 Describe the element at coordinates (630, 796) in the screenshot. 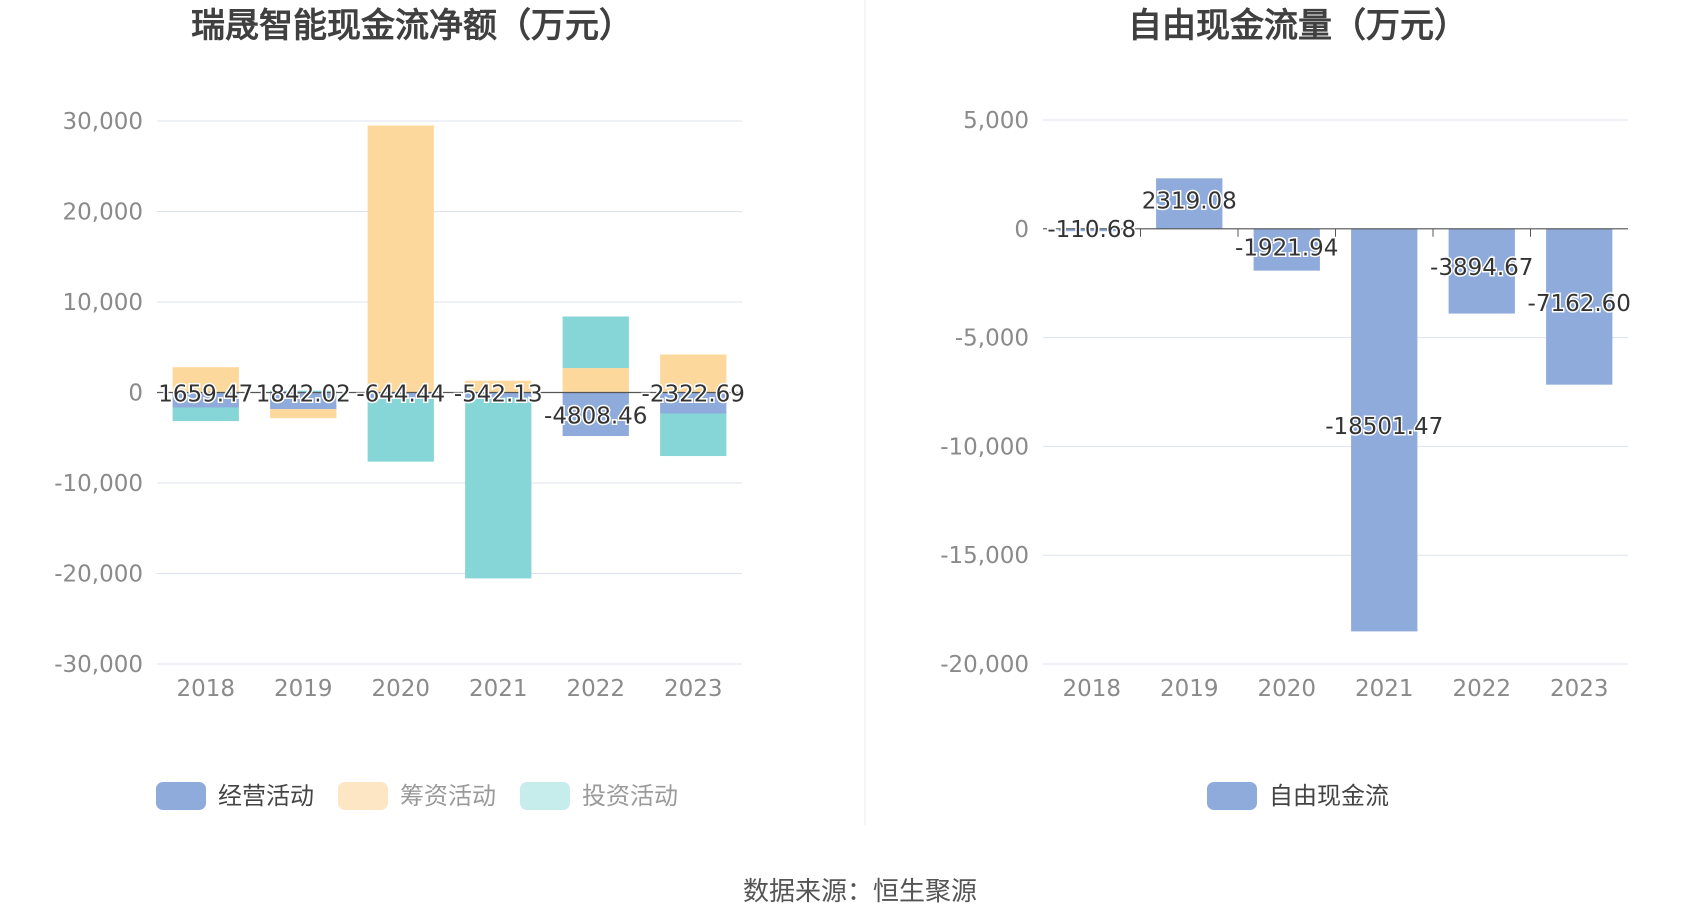

I see `legend-label: 投资活动` at that location.